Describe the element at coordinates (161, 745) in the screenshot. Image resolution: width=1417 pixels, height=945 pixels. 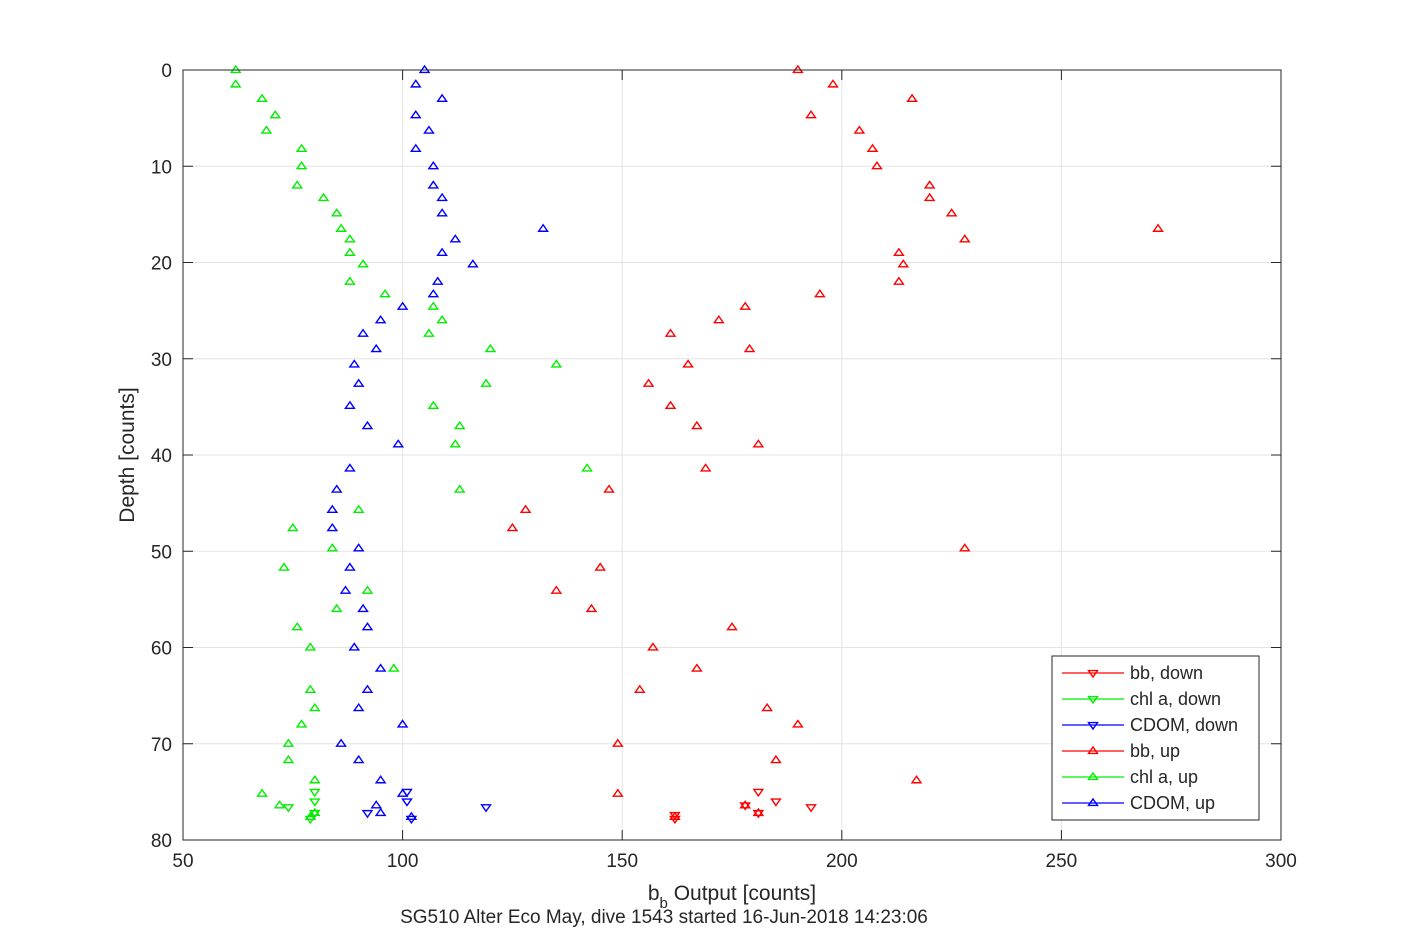
I see `y-tick-label: 70` at that location.